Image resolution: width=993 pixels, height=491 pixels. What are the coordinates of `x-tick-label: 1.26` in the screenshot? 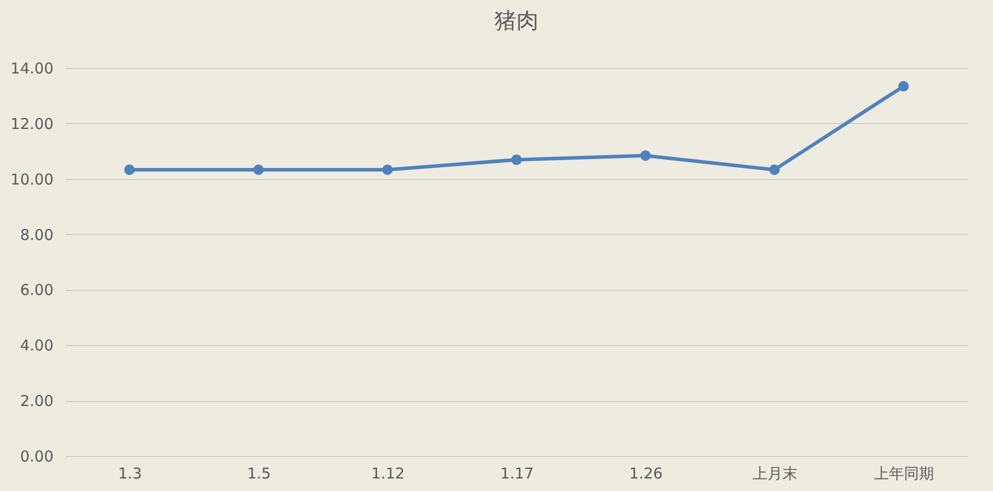 It's located at (646, 473).